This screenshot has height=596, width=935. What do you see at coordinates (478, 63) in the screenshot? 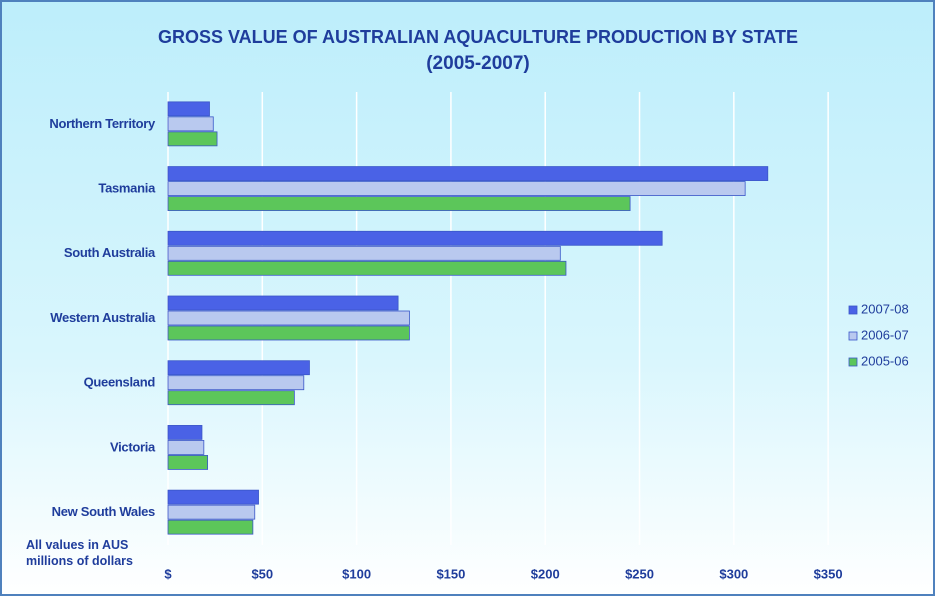
I see `chart-subtitle: (2005-2007)` at bounding box center [478, 63].